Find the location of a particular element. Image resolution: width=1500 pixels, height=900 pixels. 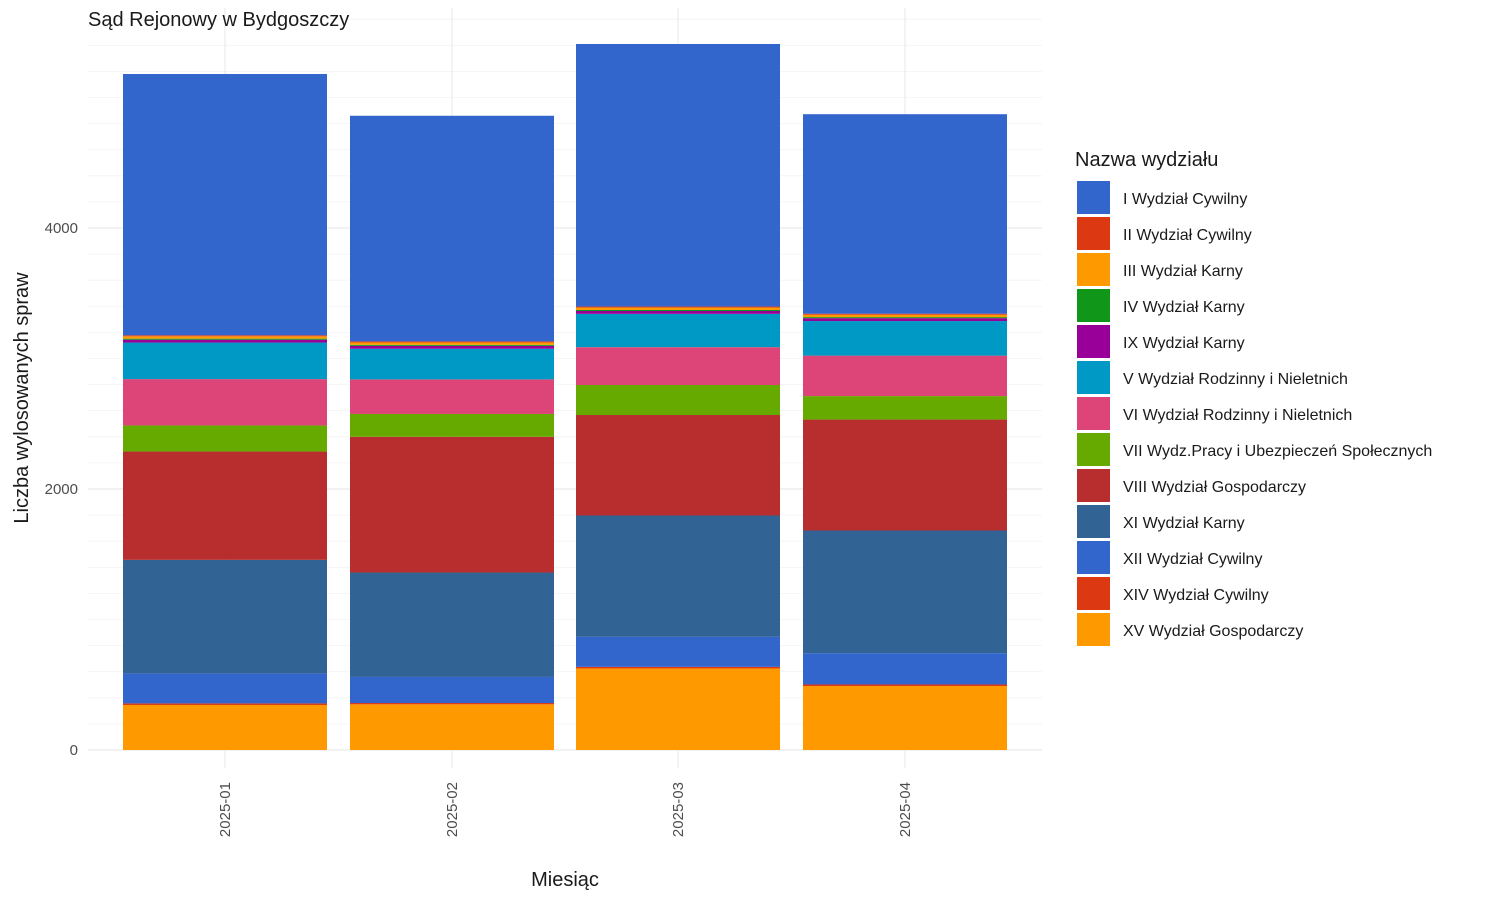

legend-label: XI Wydział Karny is located at coordinates (1184, 523).